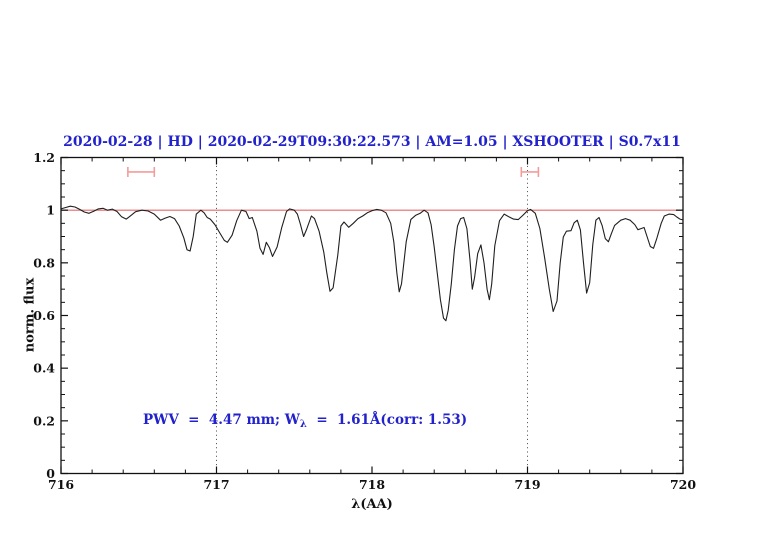 Image resolution: width=782 pixels, height=542 pixels. I want to click on pwv-annotation: PWV = 4.47 mm; Wλ = 1.61Å(corr: 1.53), so click(305, 421).